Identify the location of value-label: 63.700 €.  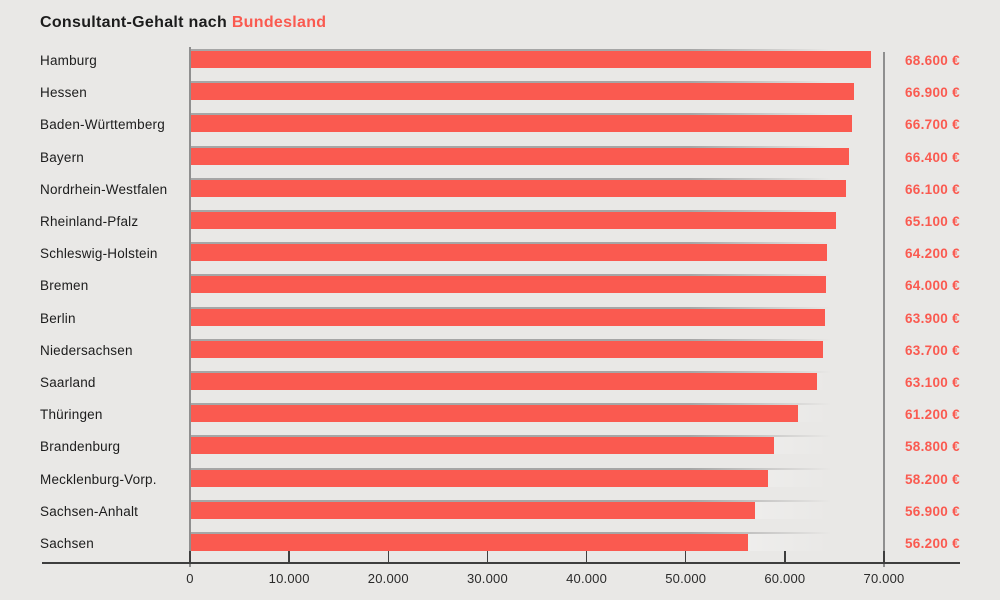
(932, 350).